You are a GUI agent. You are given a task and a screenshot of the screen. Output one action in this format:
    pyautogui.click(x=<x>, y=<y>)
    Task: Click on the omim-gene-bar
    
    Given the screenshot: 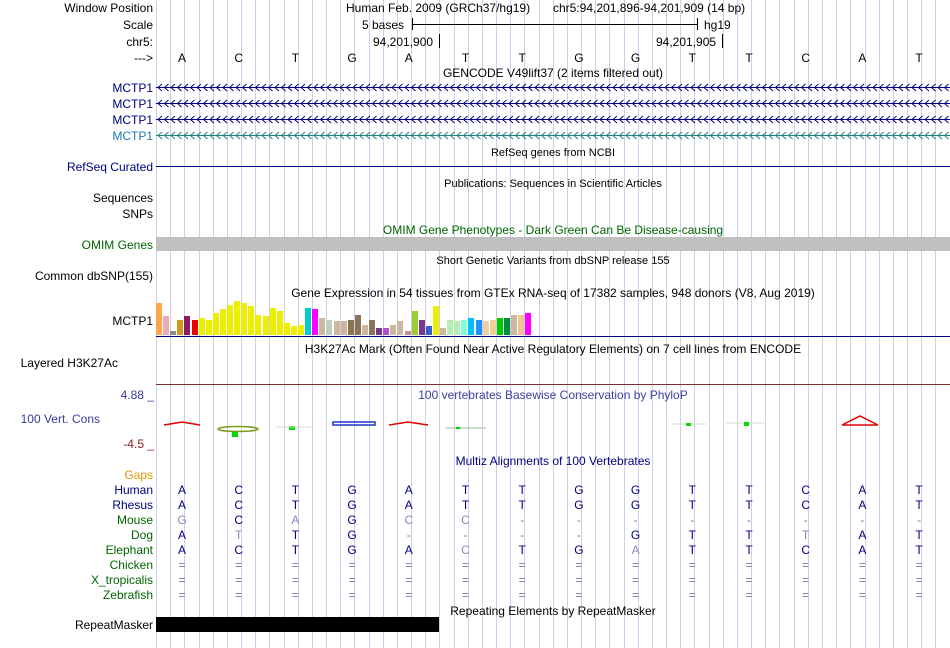 What is the action you would take?
    pyautogui.click(x=553, y=244)
    